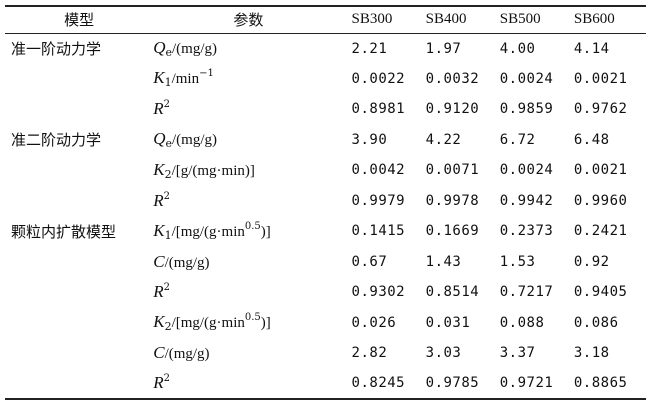 This screenshot has height=405, width=651. What do you see at coordinates (526, 109) in the screenshot?
I see `value-cell: 0.9859` at bounding box center [526, 109].